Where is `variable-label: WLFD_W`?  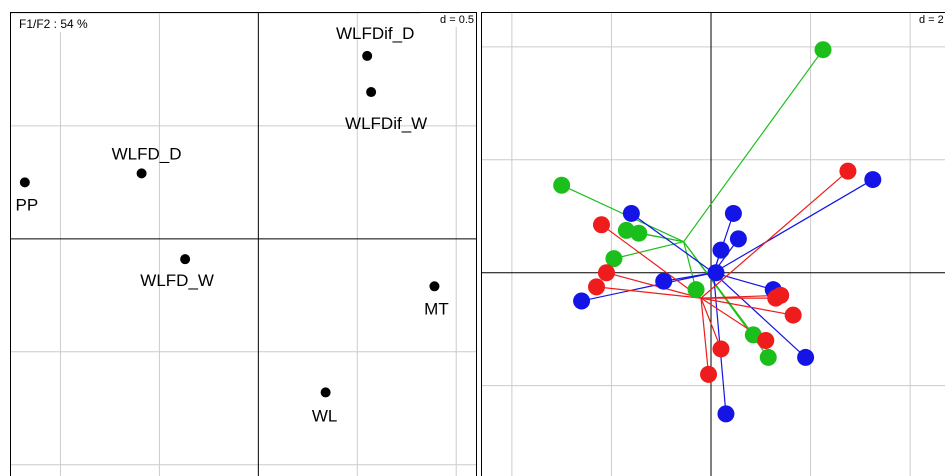
variable-label: WLFD_W is located at coordinates (177, 280).